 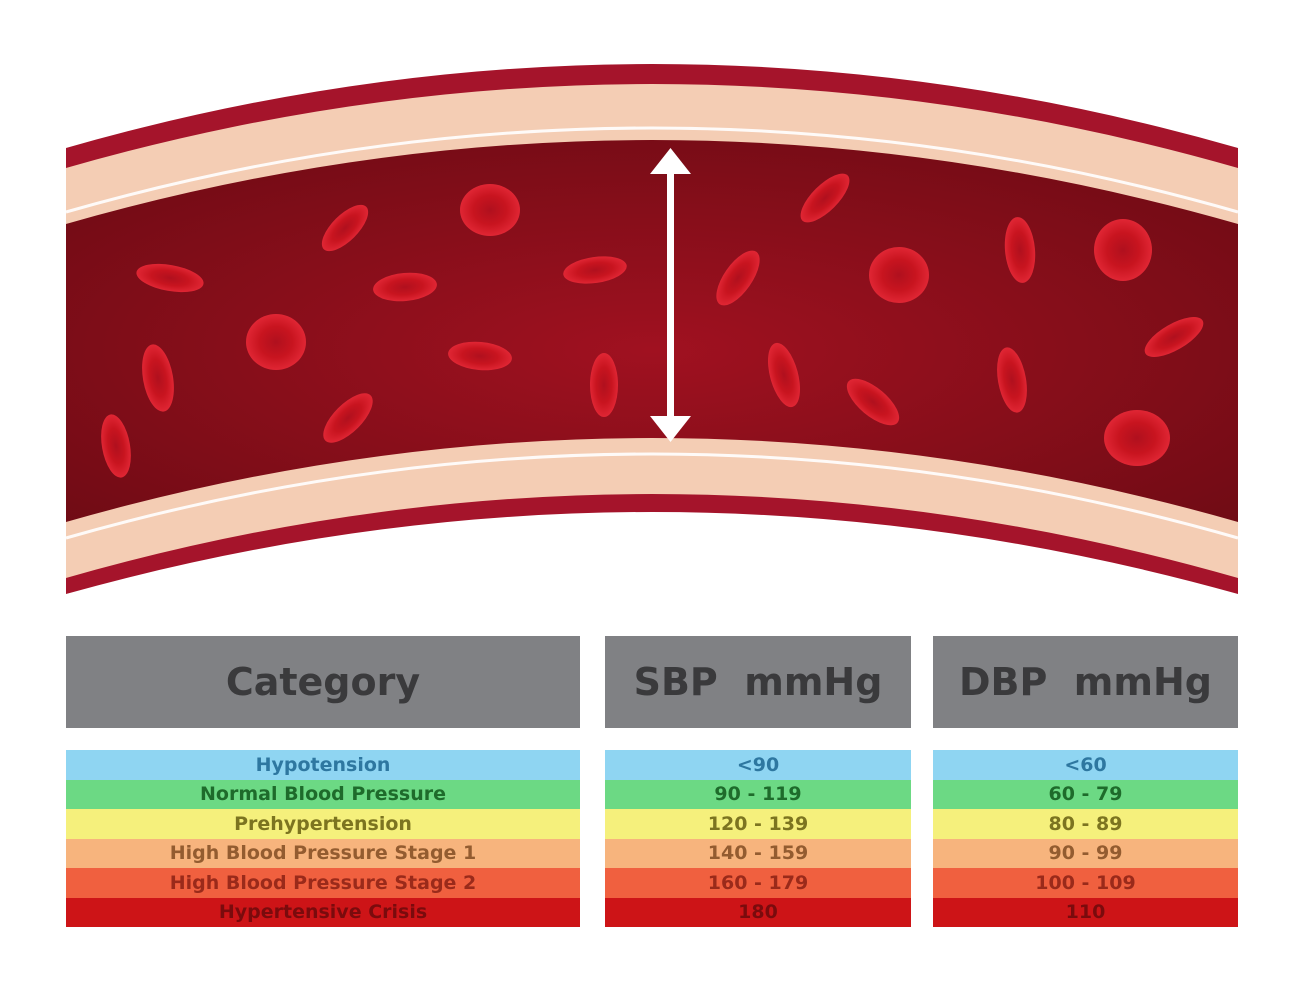 I want to click on sbp-row: 180, so click(x=758, y=912).